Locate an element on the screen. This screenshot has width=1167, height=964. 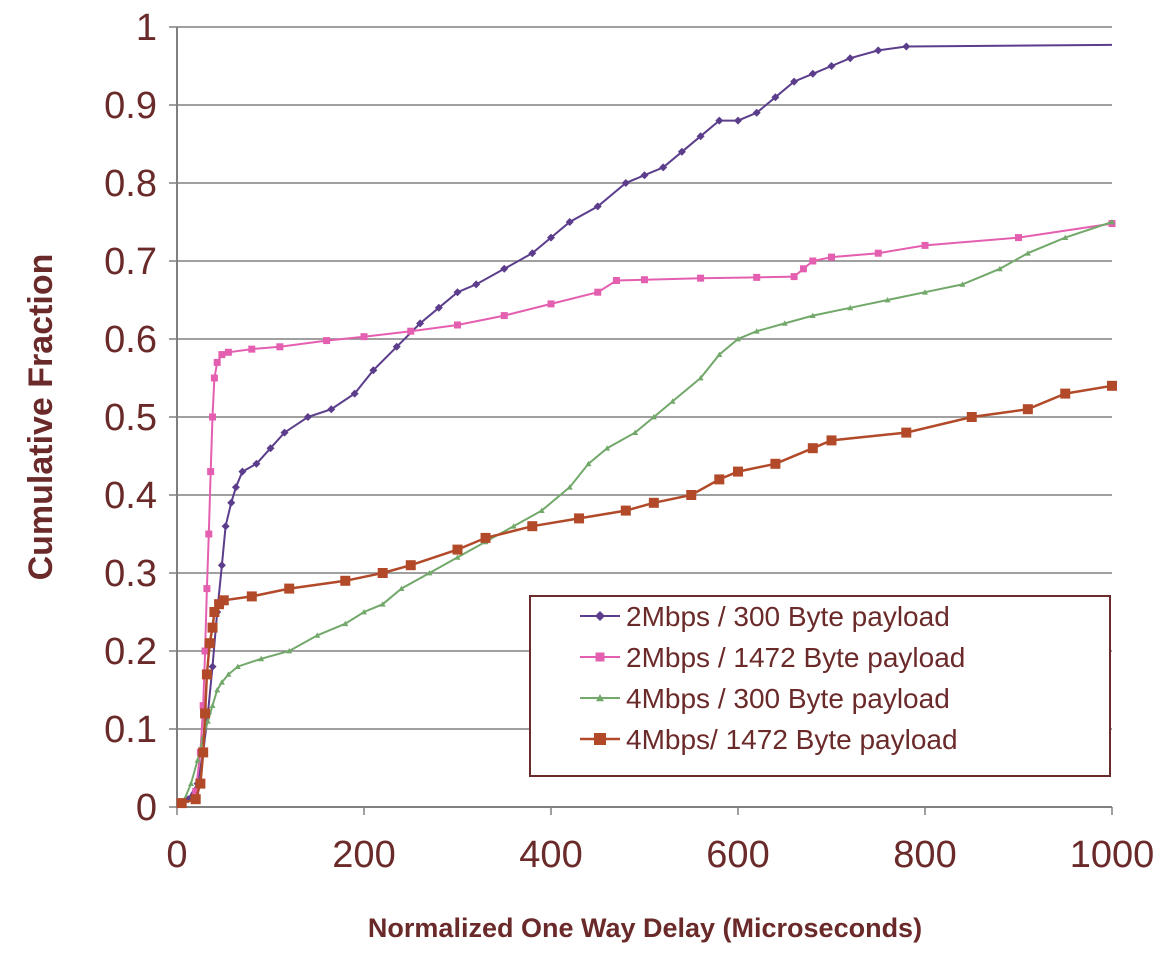
legend-entry: 2Mbps / 1472 Byte payload is located at coordinates (772, 657).